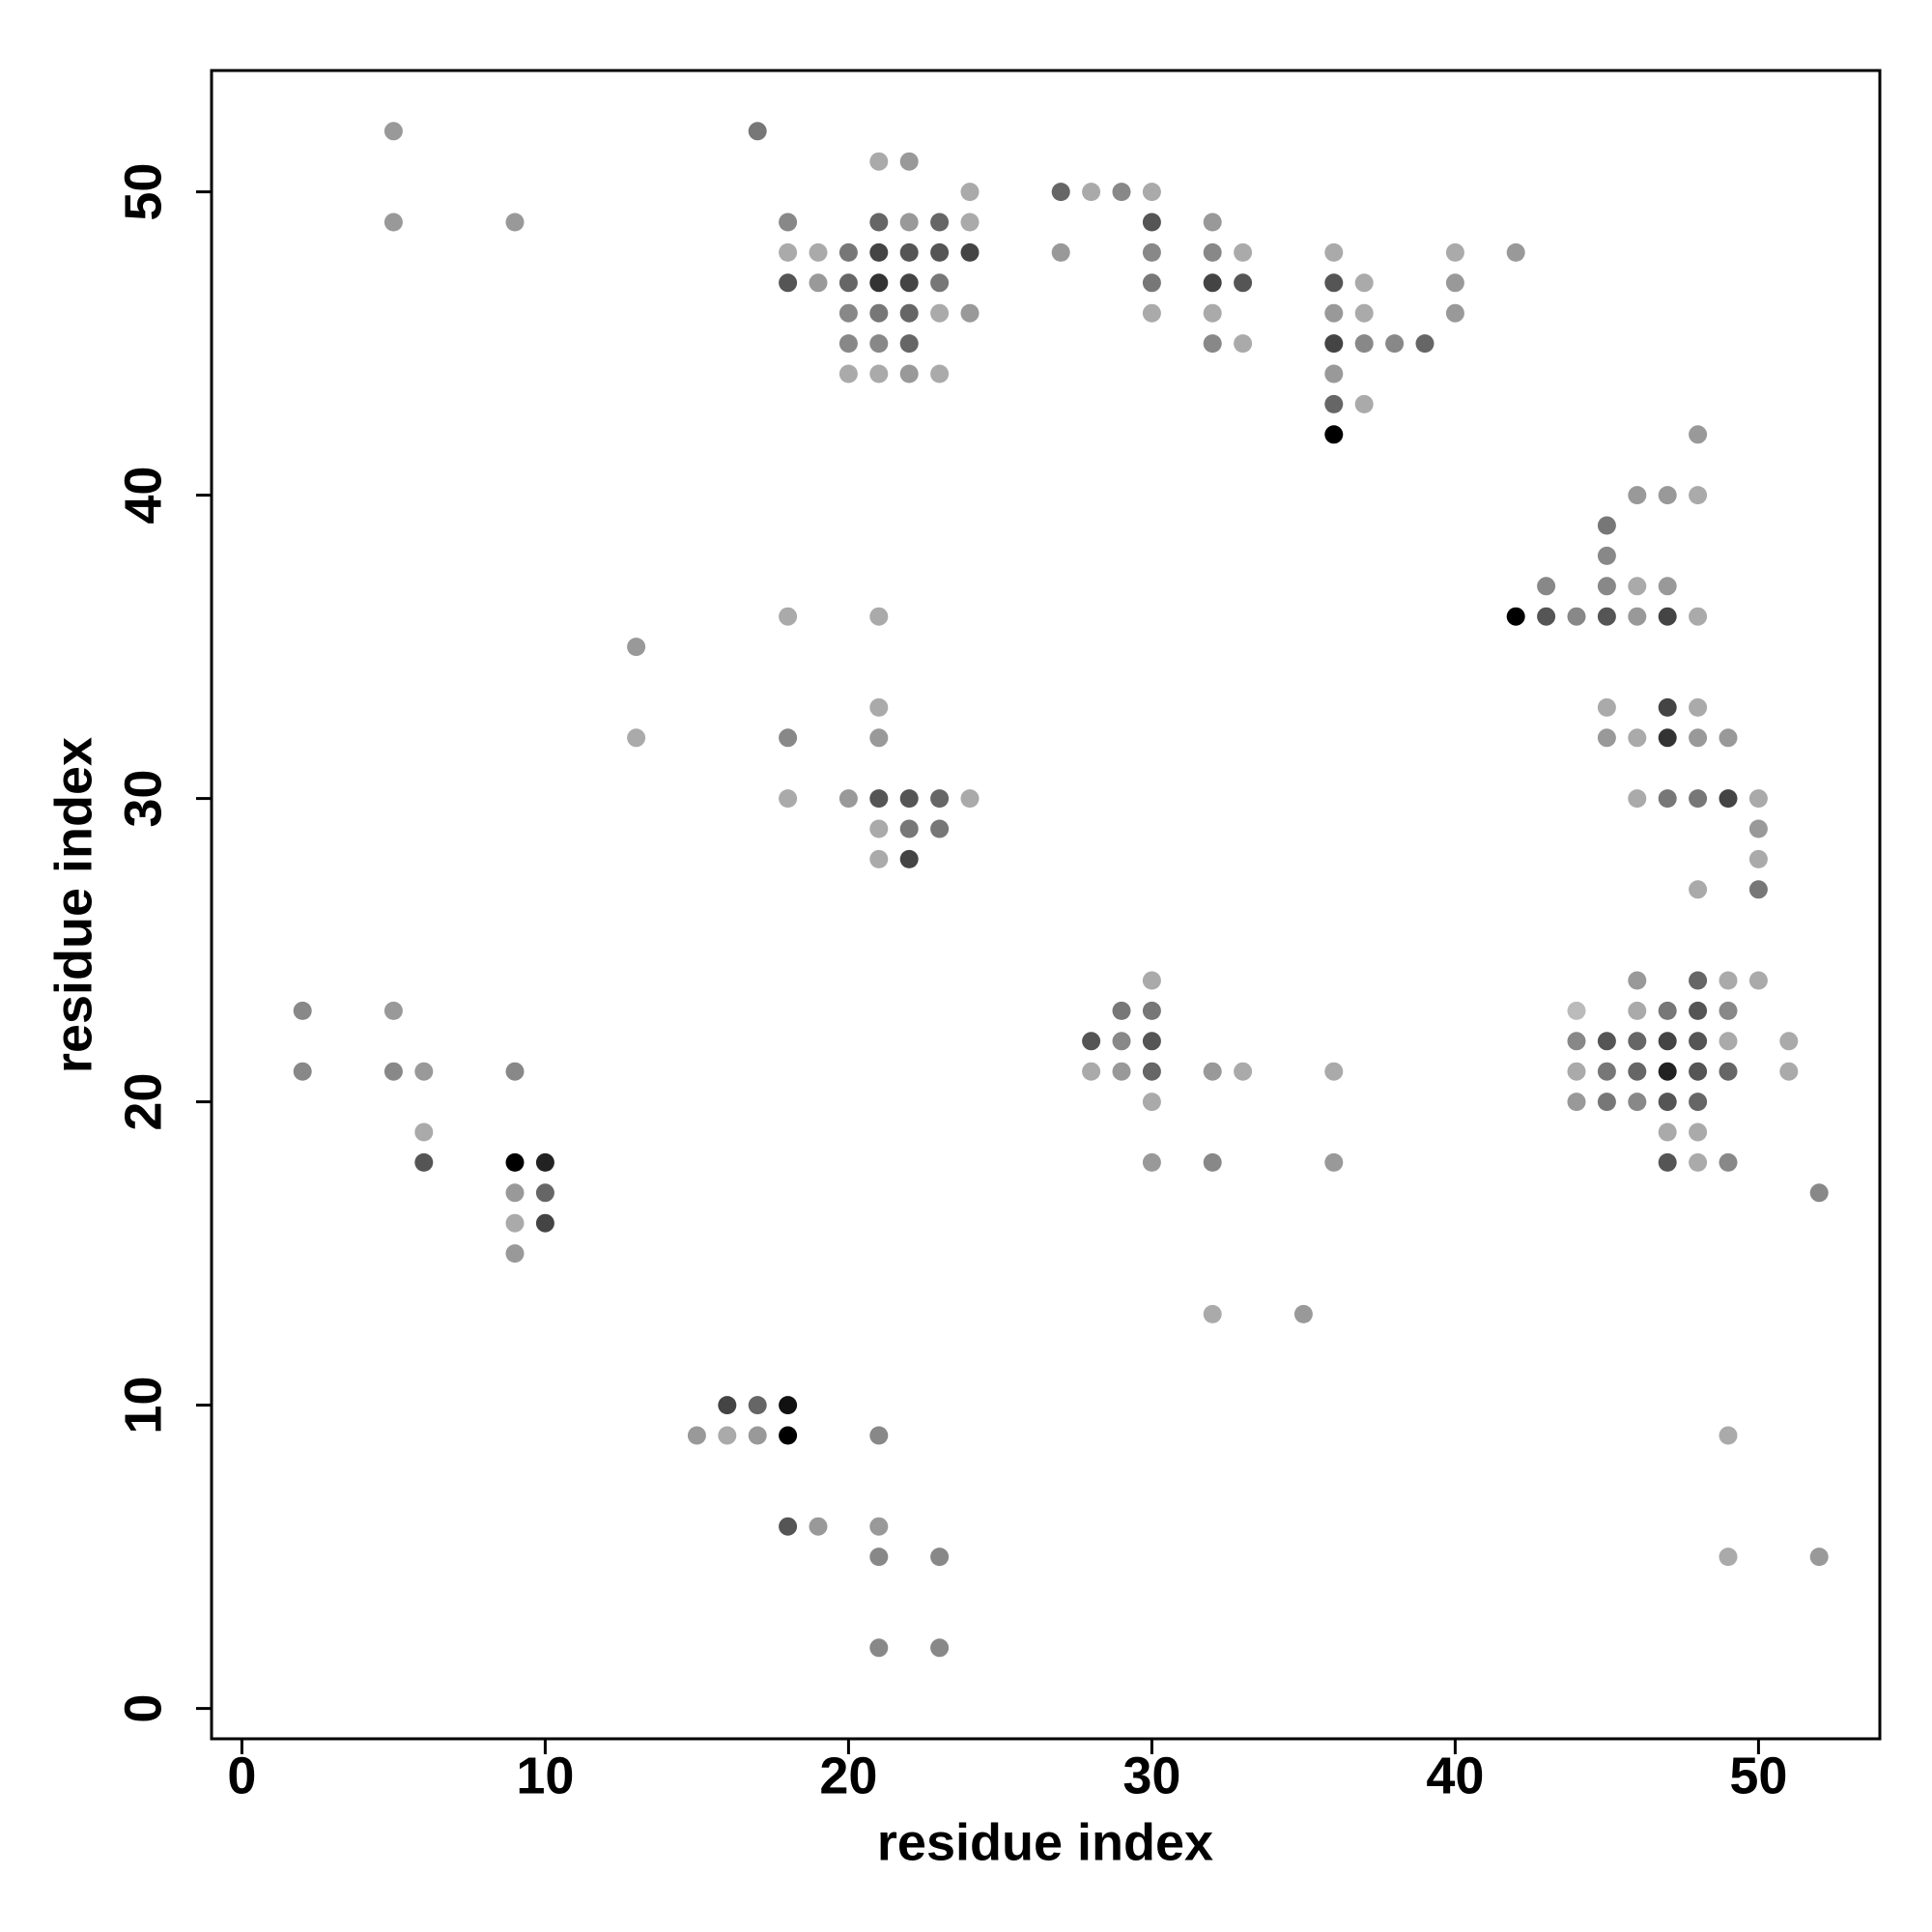 The height and width of the screenshot is (1932, 1932). I want to click on x-tick-label: 0, so click(241, 1775).